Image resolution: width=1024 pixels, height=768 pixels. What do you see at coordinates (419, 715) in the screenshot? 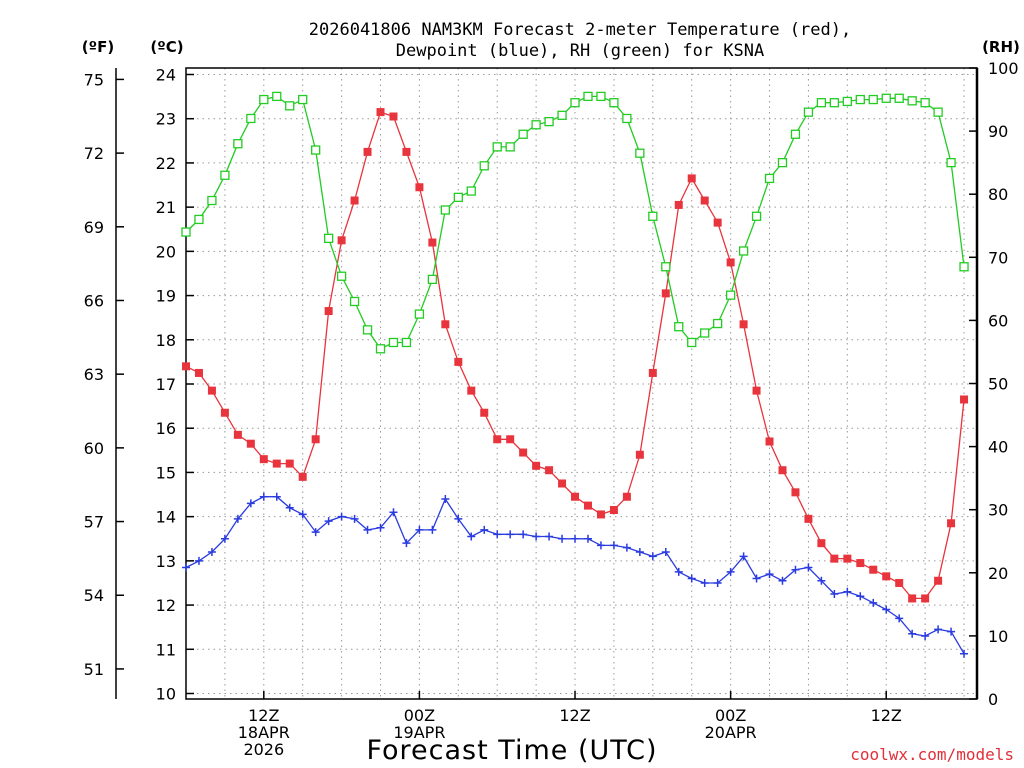
I see `x-tick-label: 00Z` at bounding box center [419, 715].